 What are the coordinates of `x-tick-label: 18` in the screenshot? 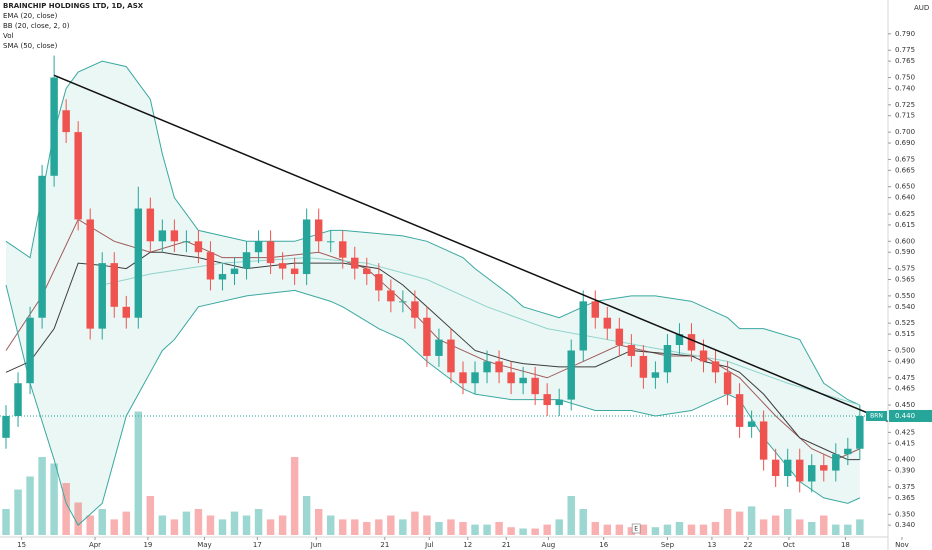 It's located at (845, 545).